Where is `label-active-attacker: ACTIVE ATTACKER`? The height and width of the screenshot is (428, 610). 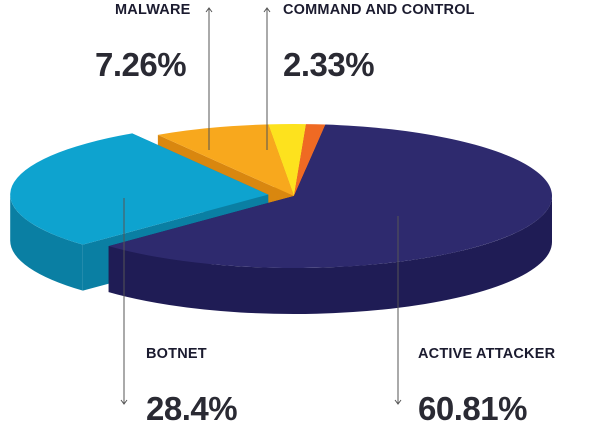 label-active-attacker: ACTIVE ATTACKER is located at coordinates (487, 354).